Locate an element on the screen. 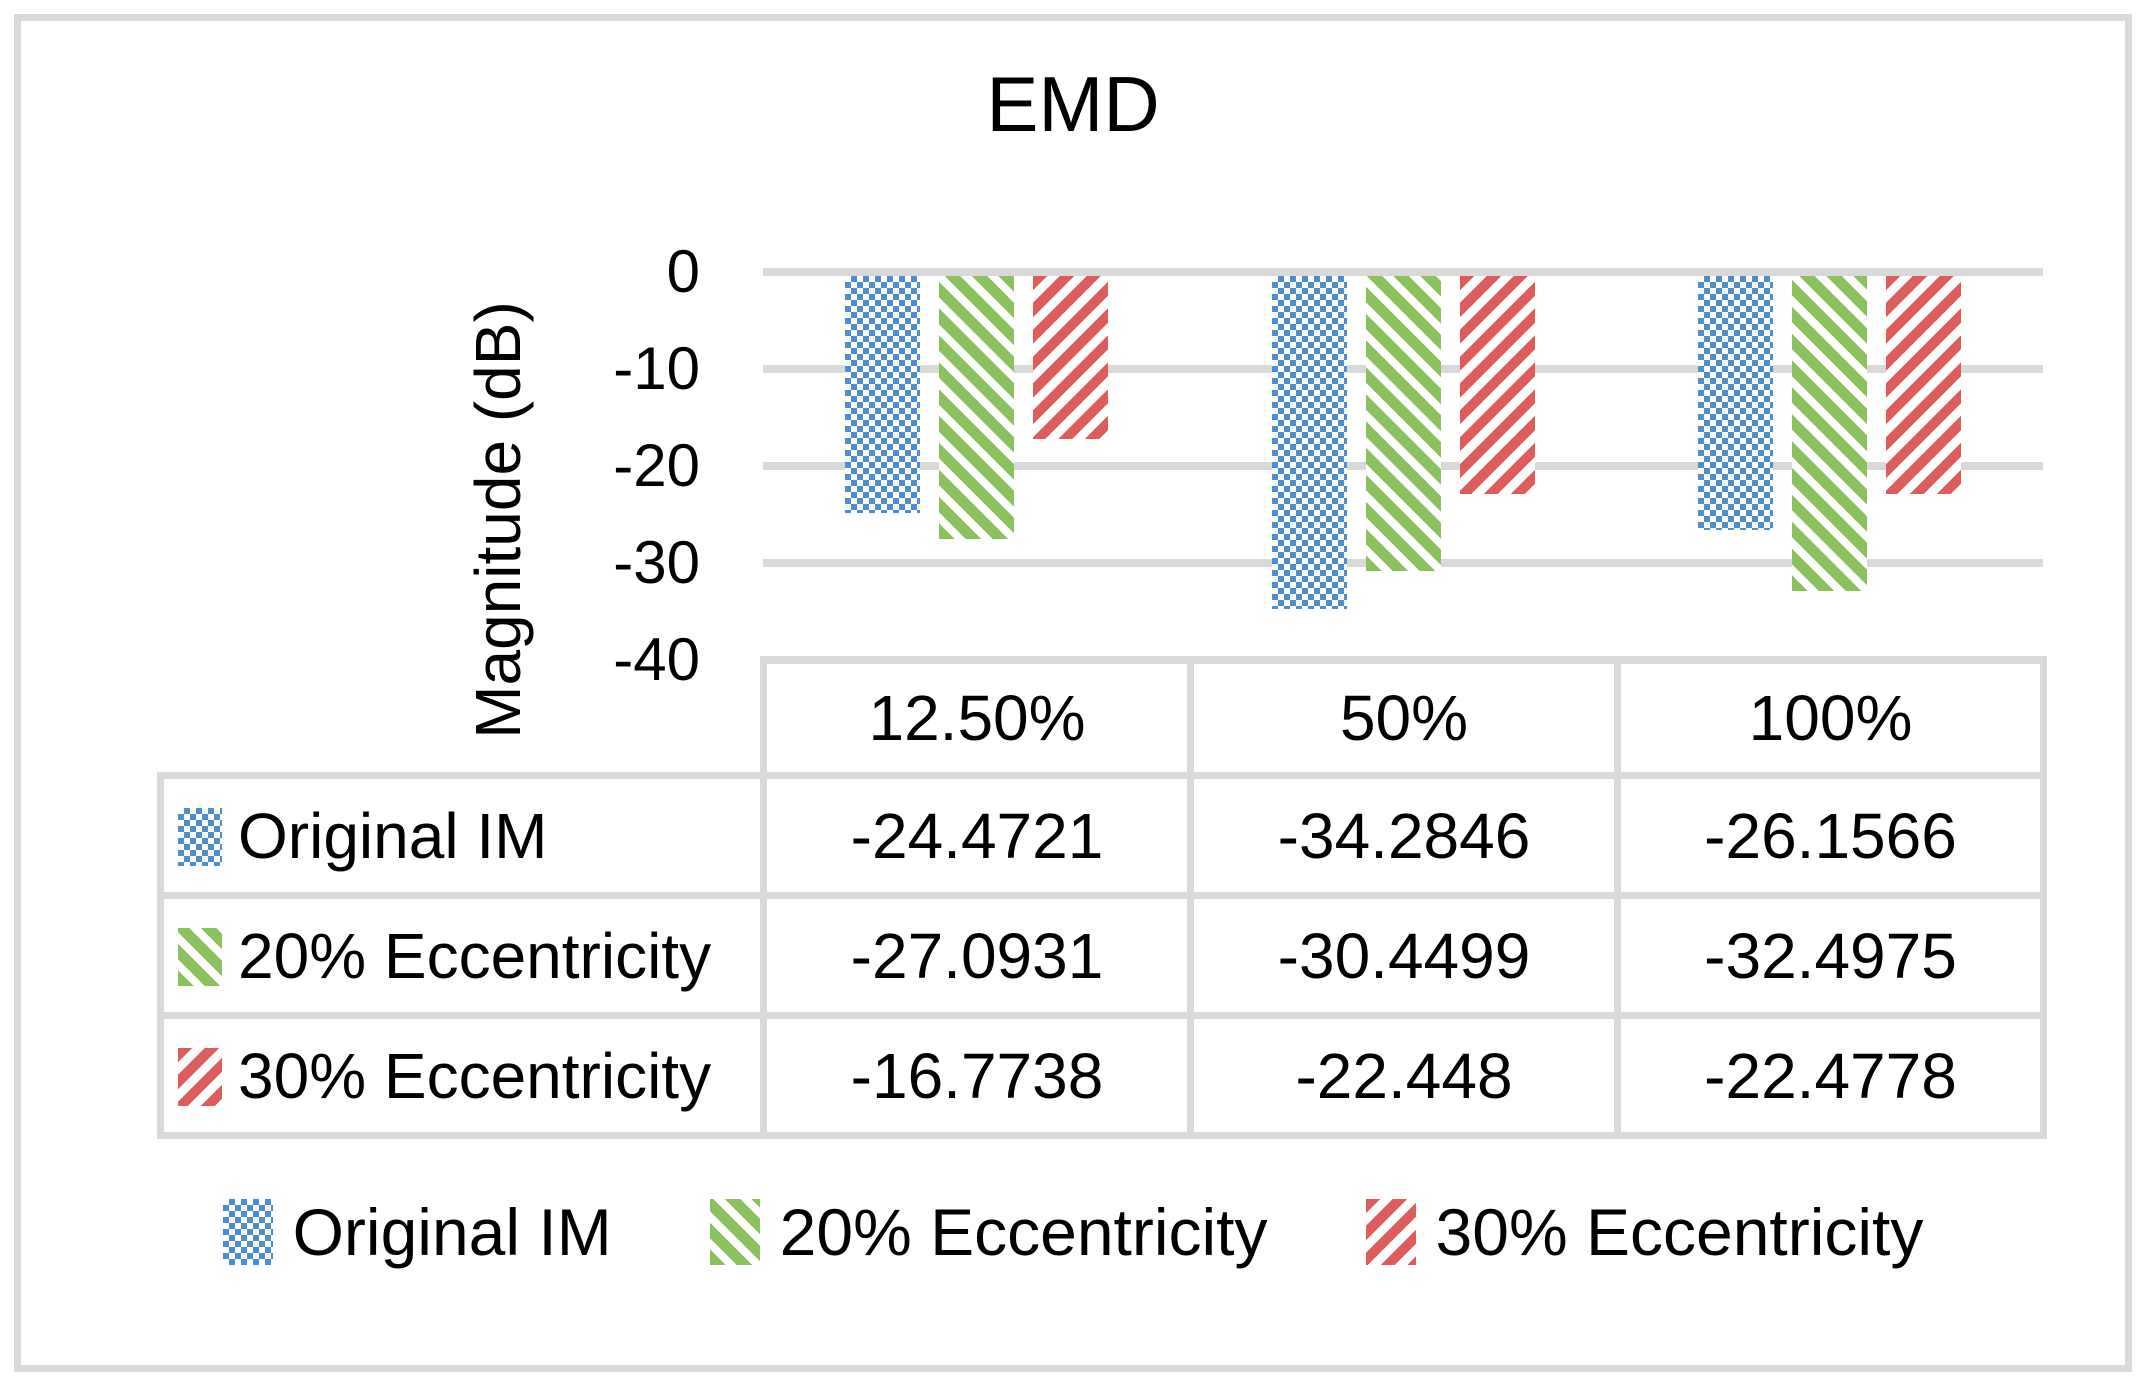 Image resolution: width=2146 pixels, height=1386 pixels. series-name: Original IM is located at coordinates (393, 835).